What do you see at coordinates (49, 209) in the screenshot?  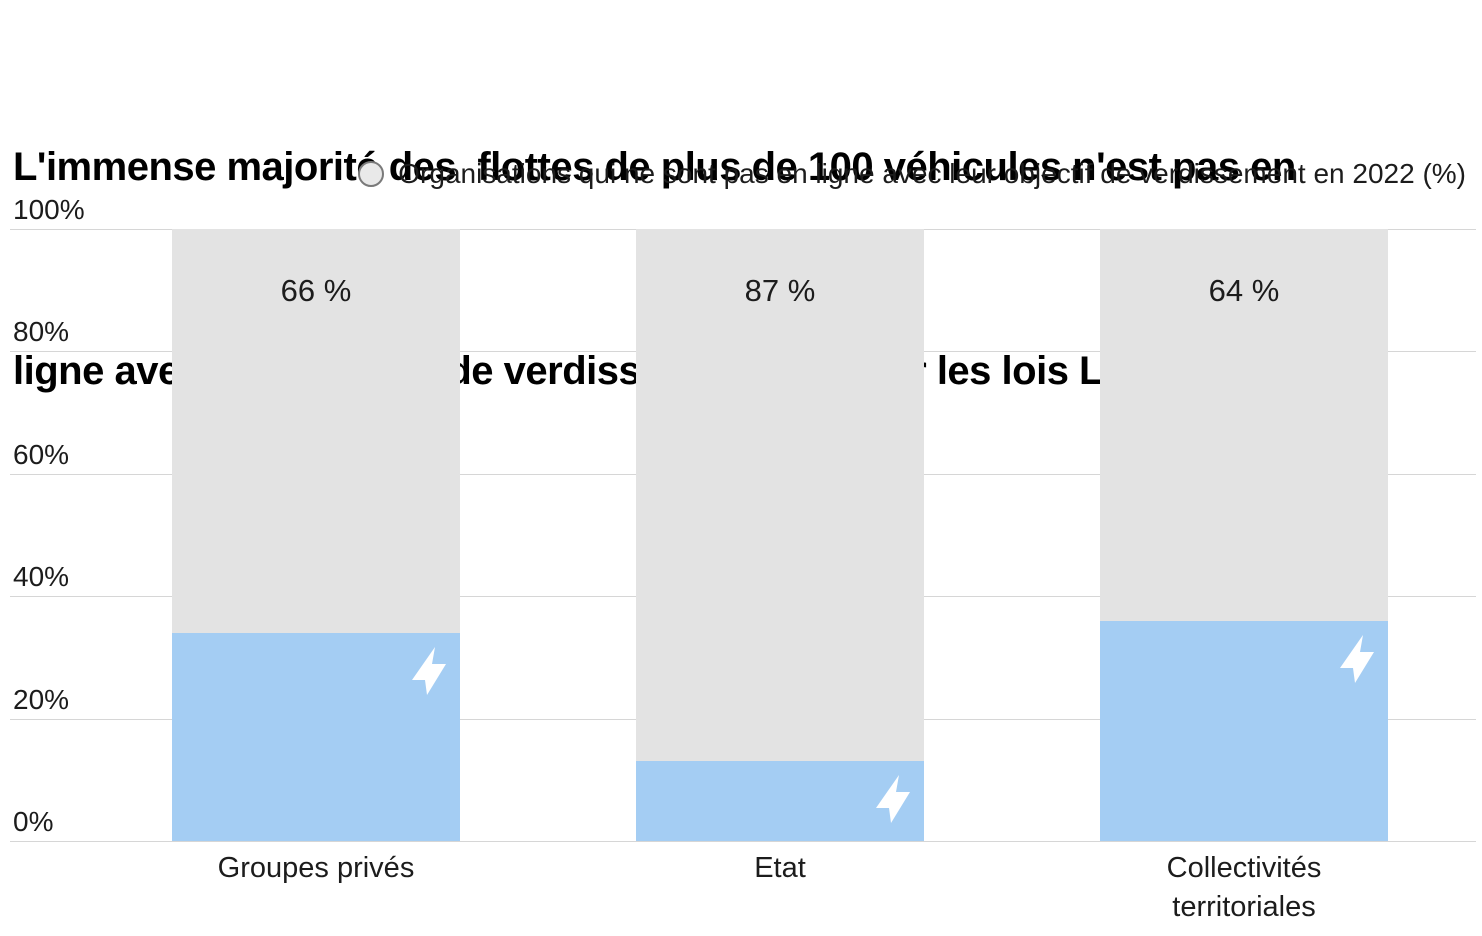 I see `y-axis-tick-label: 100%` at bounding box center [49, 209].